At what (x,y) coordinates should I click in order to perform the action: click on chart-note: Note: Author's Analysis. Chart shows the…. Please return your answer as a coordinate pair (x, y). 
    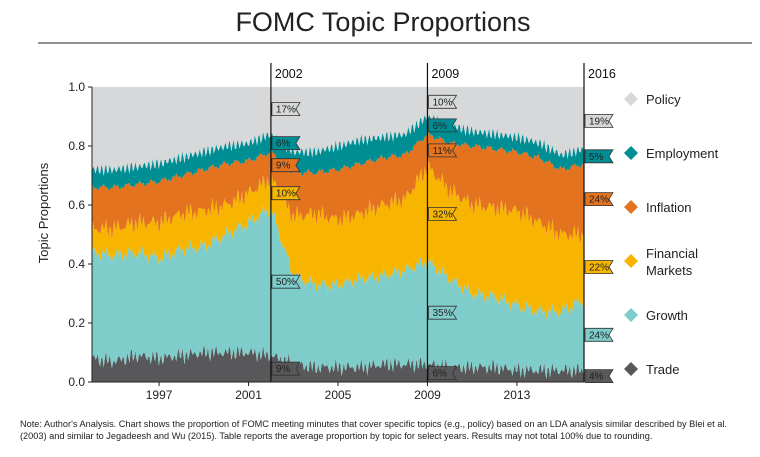
    Looking at the image, I should click on (373, 430).